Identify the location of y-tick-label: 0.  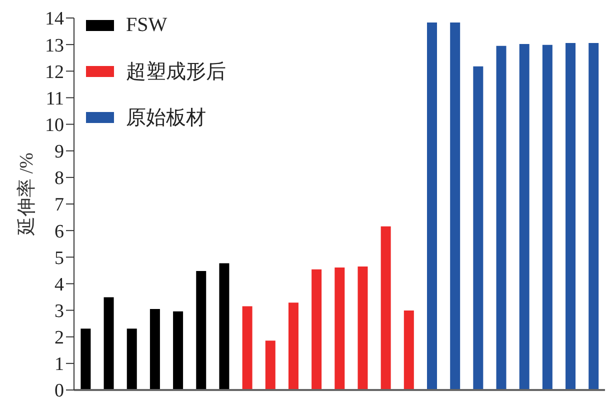
(59, 391).